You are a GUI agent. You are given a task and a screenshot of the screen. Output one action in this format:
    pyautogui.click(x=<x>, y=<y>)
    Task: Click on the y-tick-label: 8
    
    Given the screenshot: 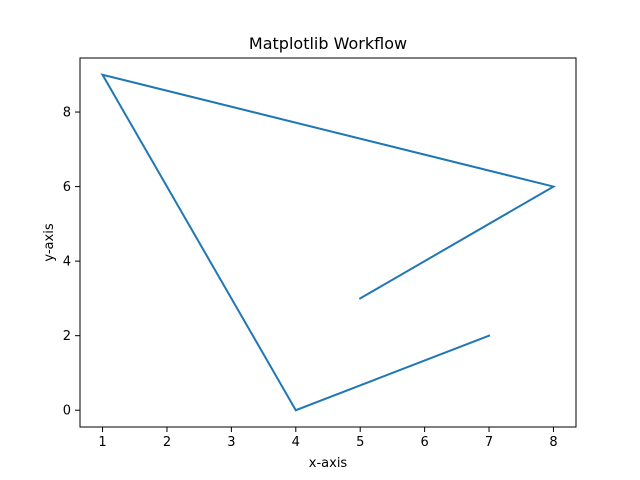 What is the action you would take?
    pyautogui.click(x=67, y=113)
    